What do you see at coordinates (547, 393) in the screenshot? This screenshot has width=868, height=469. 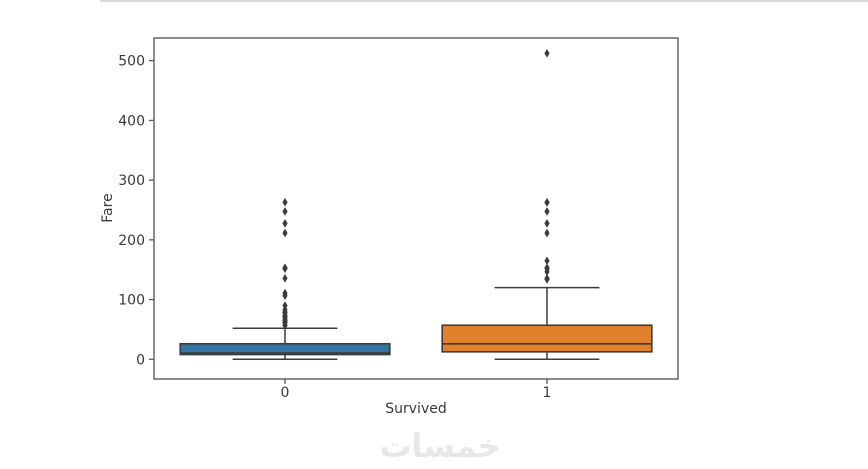 I see `x-tick-label-1: 1` at bounding box center [547, 393].